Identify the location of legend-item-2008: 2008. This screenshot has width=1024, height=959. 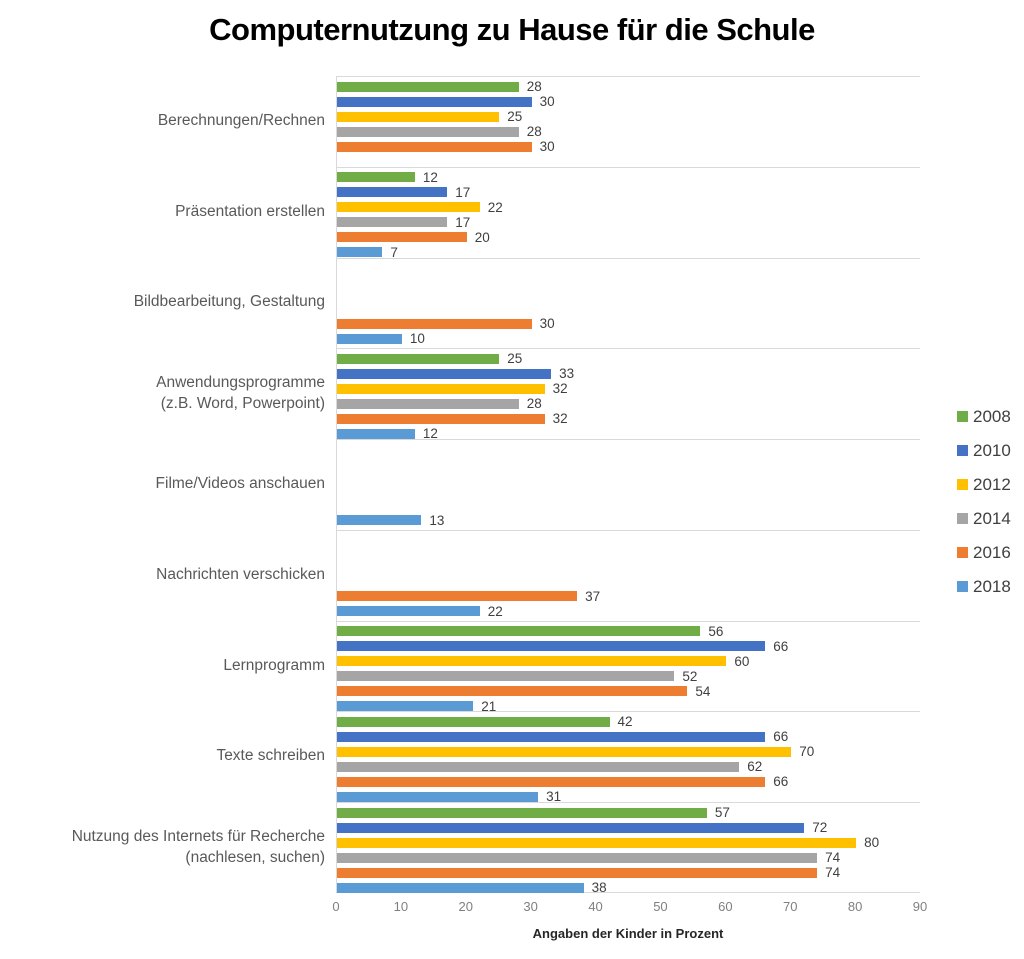
(984, 416).